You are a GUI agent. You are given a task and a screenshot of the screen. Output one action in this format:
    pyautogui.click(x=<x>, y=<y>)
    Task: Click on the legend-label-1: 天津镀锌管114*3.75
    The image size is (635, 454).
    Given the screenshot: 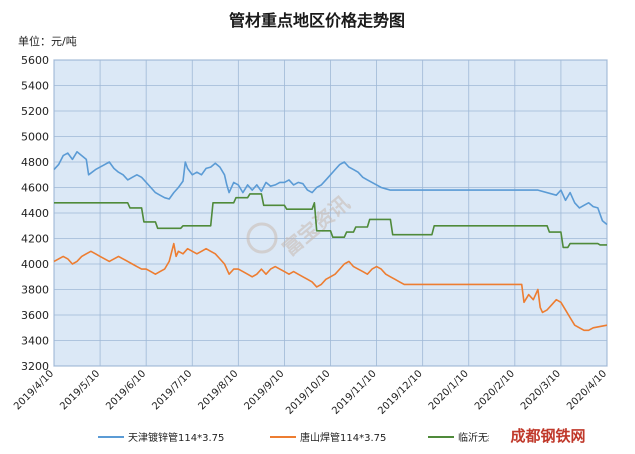 What is the action you would take?
    pyautogui.click(x=176, y=437)
    